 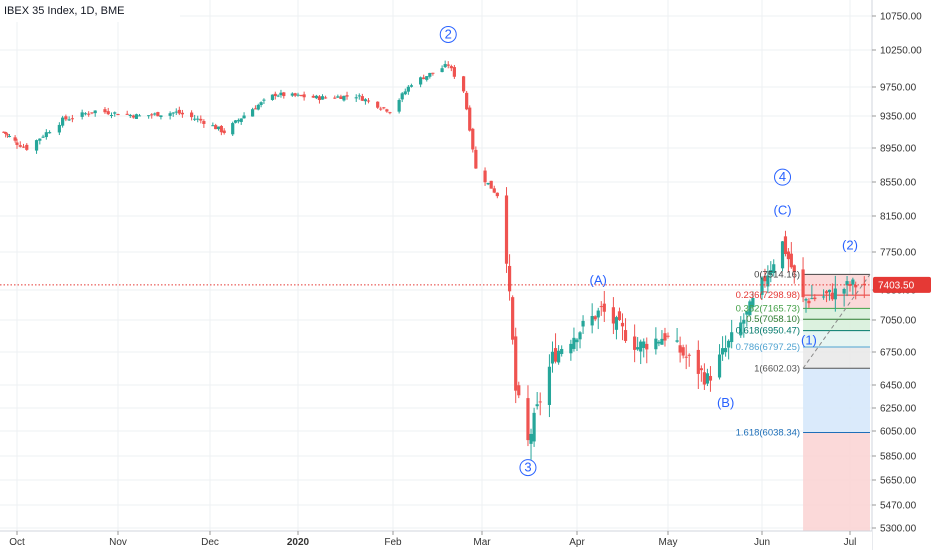 I want to click on wave-label-text: 4, so click(x=782, y=176).